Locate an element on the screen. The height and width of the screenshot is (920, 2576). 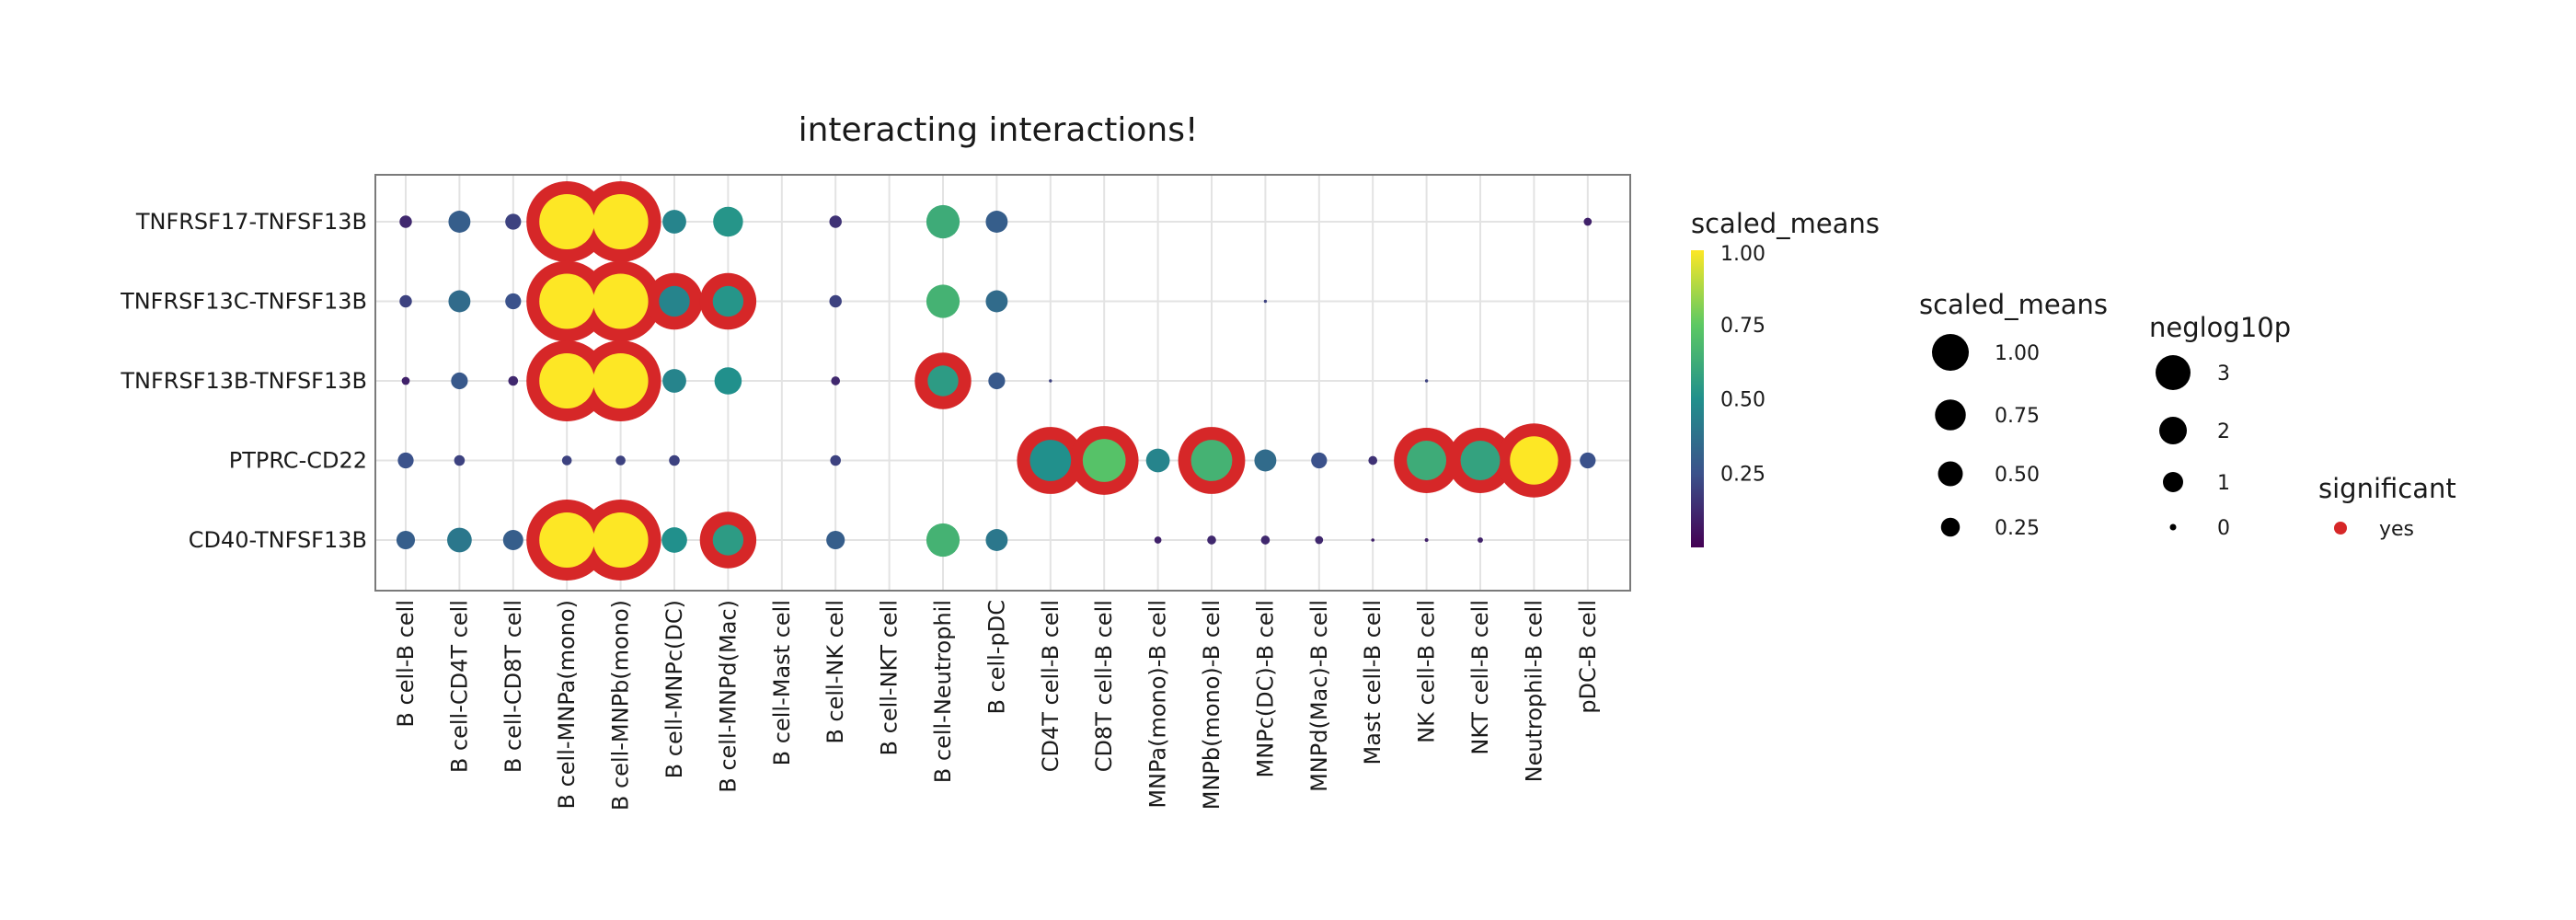
size-legend-label: 2 is located at coordinates (2223, 431).